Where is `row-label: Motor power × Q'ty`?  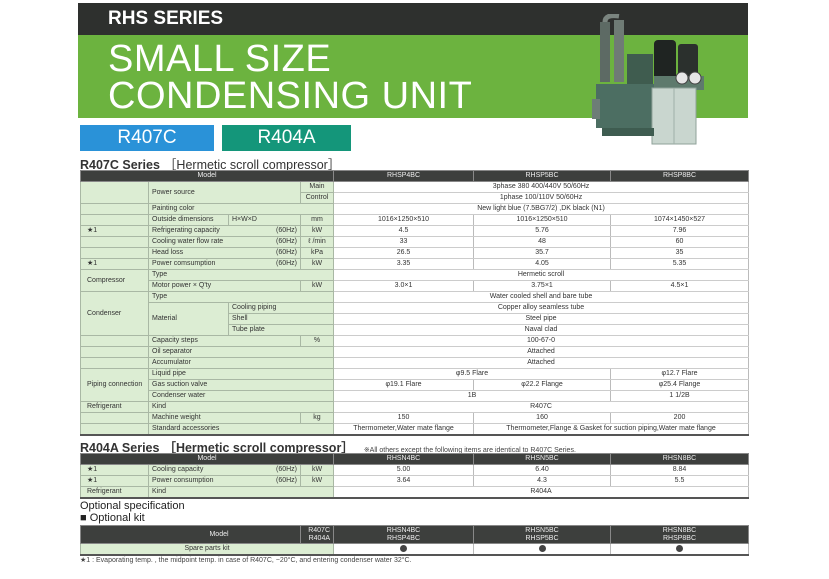
row-label: Motor power × Q'ty is located at coordinates (224, 286).